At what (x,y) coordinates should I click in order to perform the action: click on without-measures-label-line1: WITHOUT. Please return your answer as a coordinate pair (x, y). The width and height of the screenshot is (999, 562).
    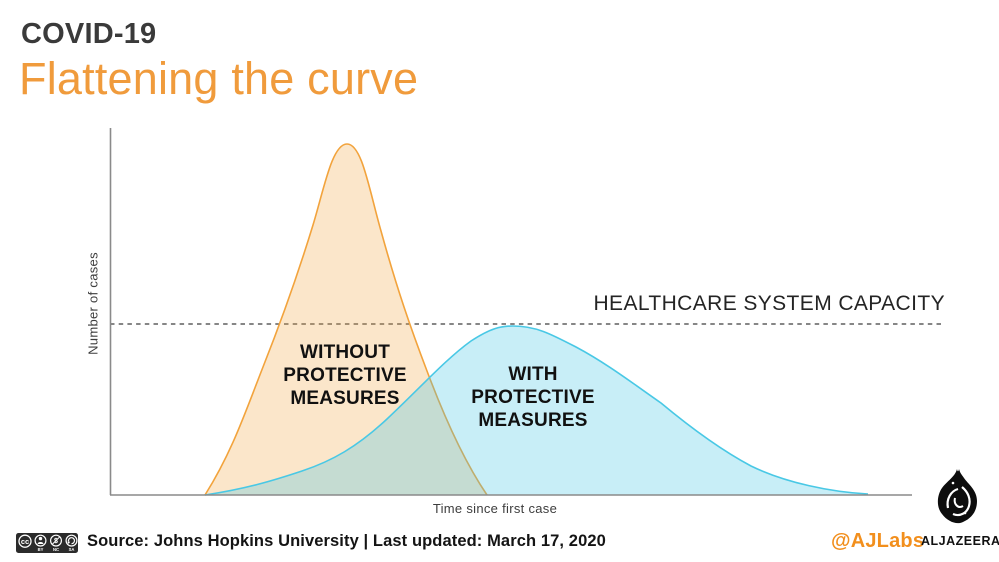
    Looking at the image, I should click on (345, 352).